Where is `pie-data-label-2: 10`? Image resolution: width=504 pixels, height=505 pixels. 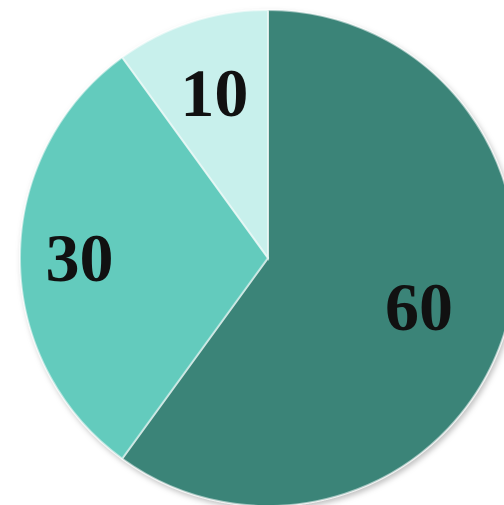
pie-data-label-2: 10 is located at coordinates (214, 93).